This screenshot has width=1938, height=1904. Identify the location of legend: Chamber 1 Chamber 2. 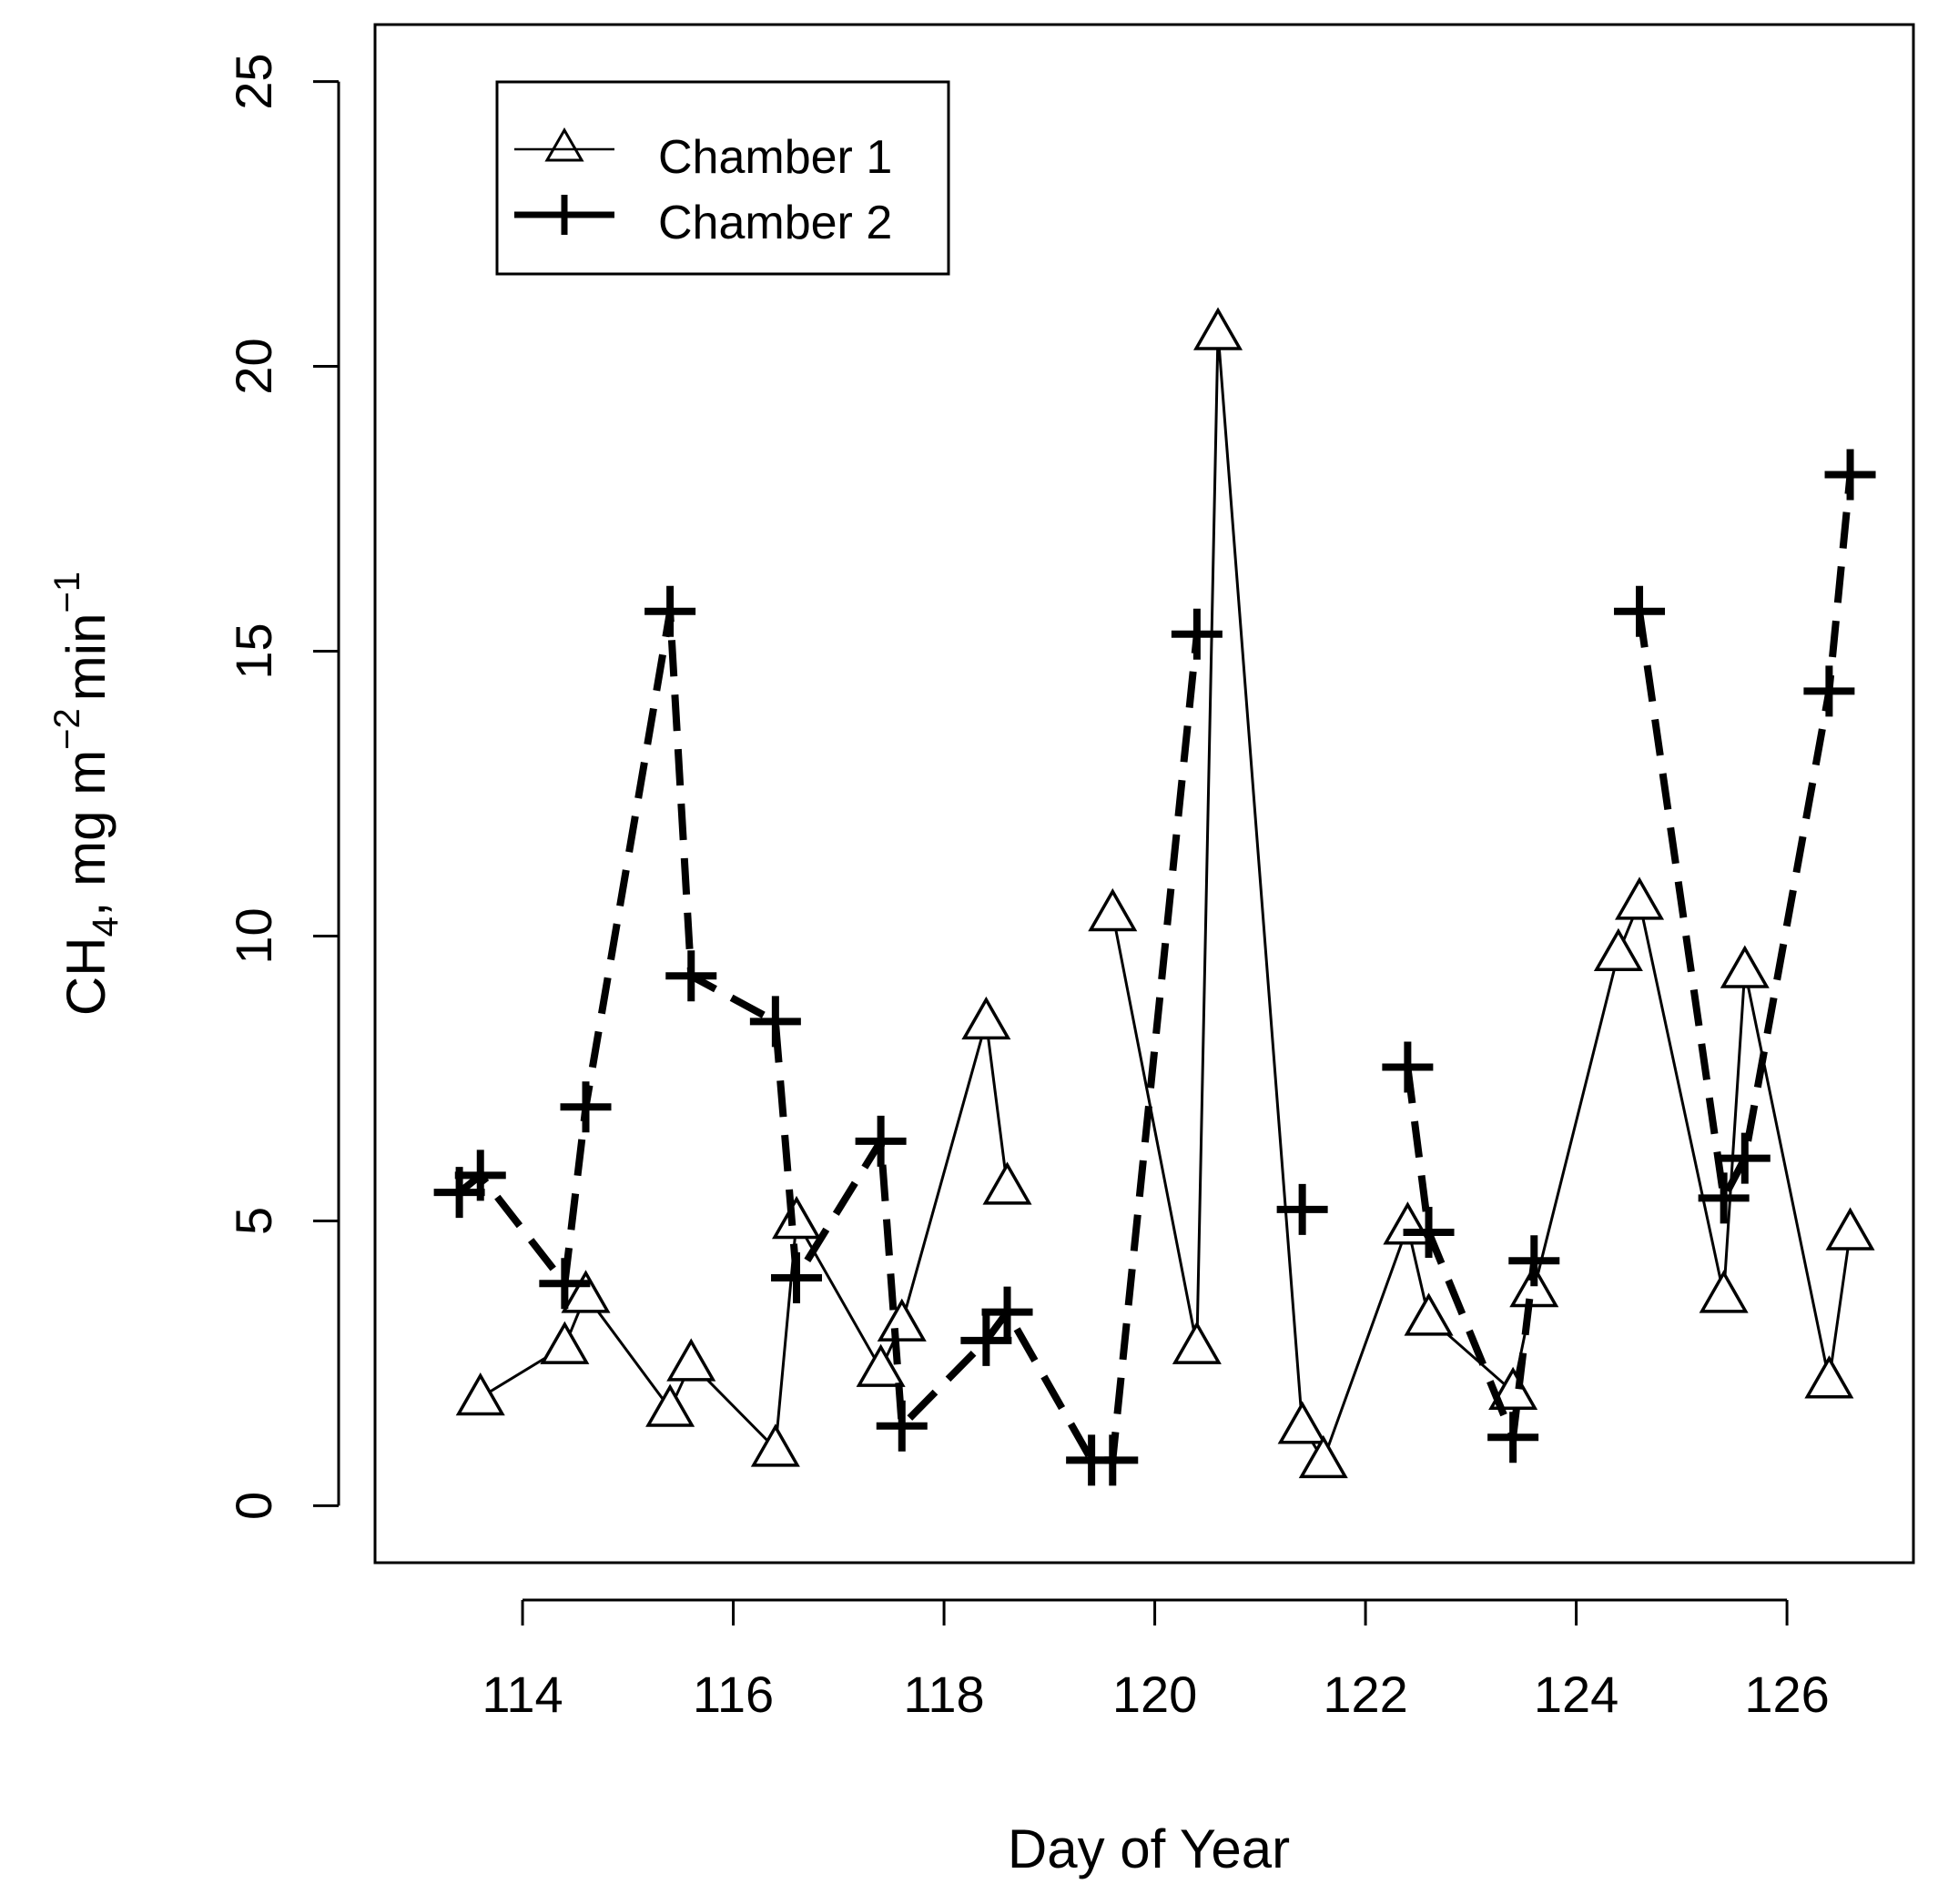
(722, 178).